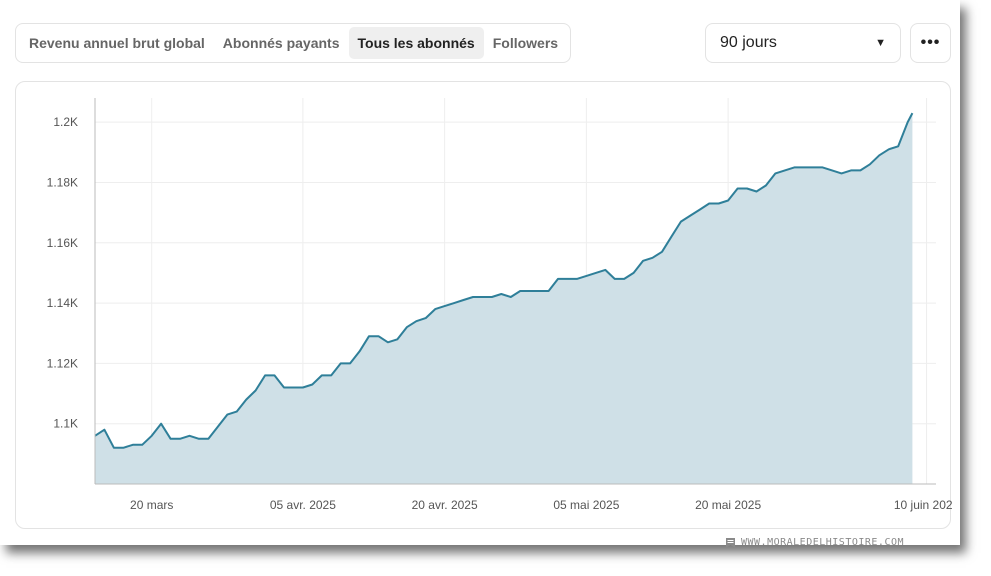 The width and height of the screenshot is (991, 576). I want to click on more-options-button: •••, so click(930, 43).